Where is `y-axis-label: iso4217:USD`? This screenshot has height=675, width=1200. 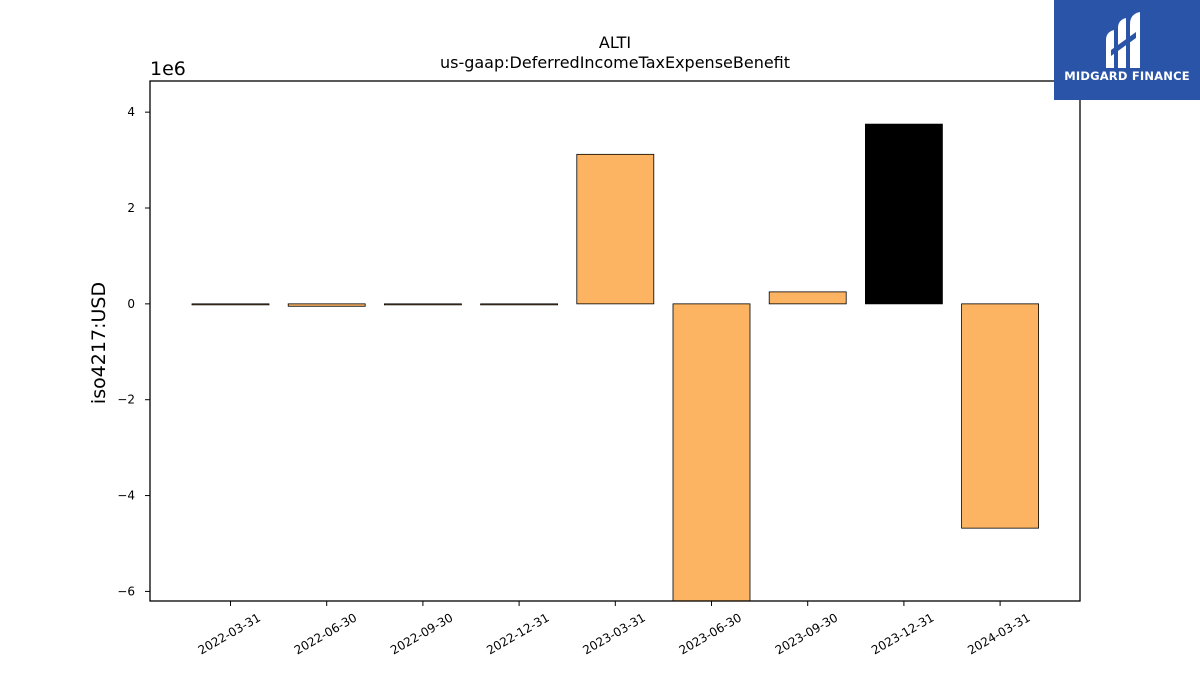
y-axis-label: iso4217:USD is located at coordinates (99, 343).